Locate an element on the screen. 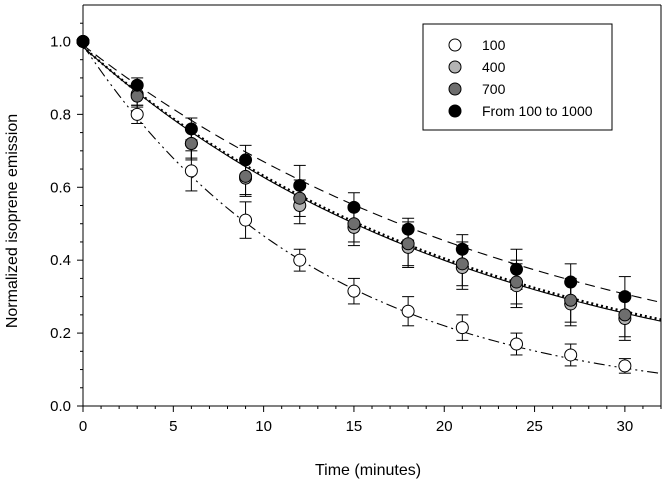  legend-label: From 100 to 1000 is located at coordinates (537, 111).